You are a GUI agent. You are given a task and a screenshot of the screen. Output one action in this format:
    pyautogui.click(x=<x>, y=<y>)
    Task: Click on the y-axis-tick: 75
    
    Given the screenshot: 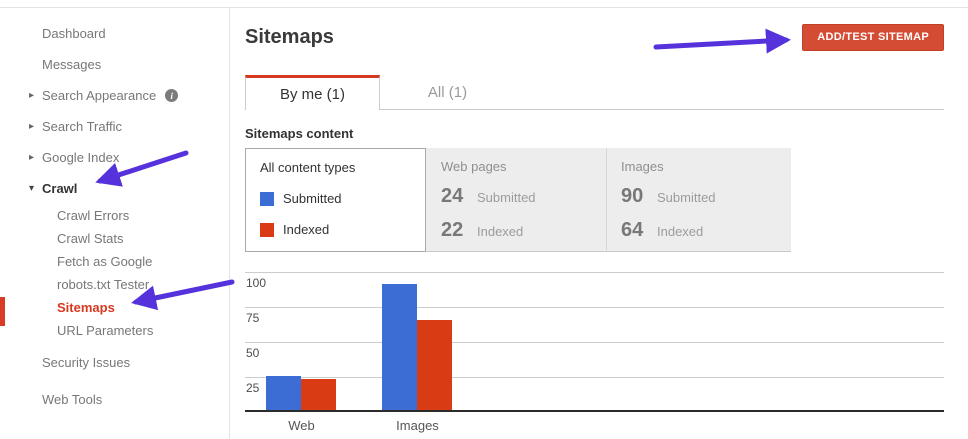 What is the action you would take?
    pyautogui.click(x=253, y=318)
    